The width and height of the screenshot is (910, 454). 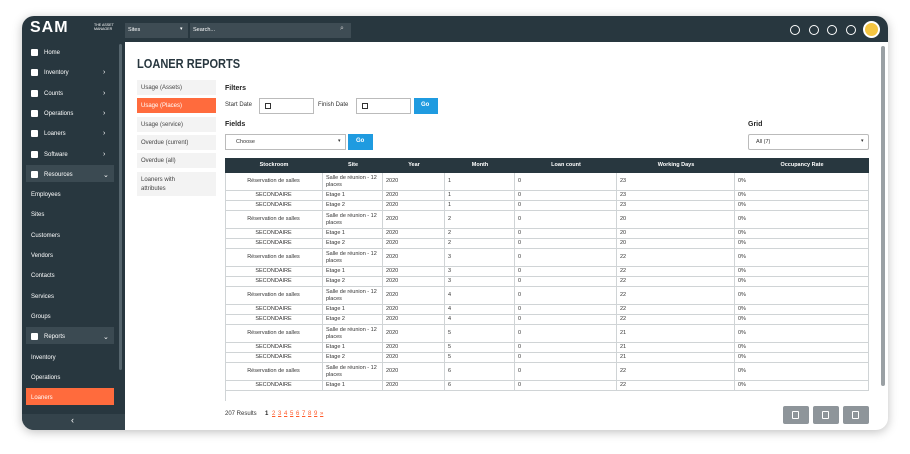 What do you see at coordinates (353, 386) in the screenshot?
I see `table-cell: Etage 1` at bounding box center [353, 386].